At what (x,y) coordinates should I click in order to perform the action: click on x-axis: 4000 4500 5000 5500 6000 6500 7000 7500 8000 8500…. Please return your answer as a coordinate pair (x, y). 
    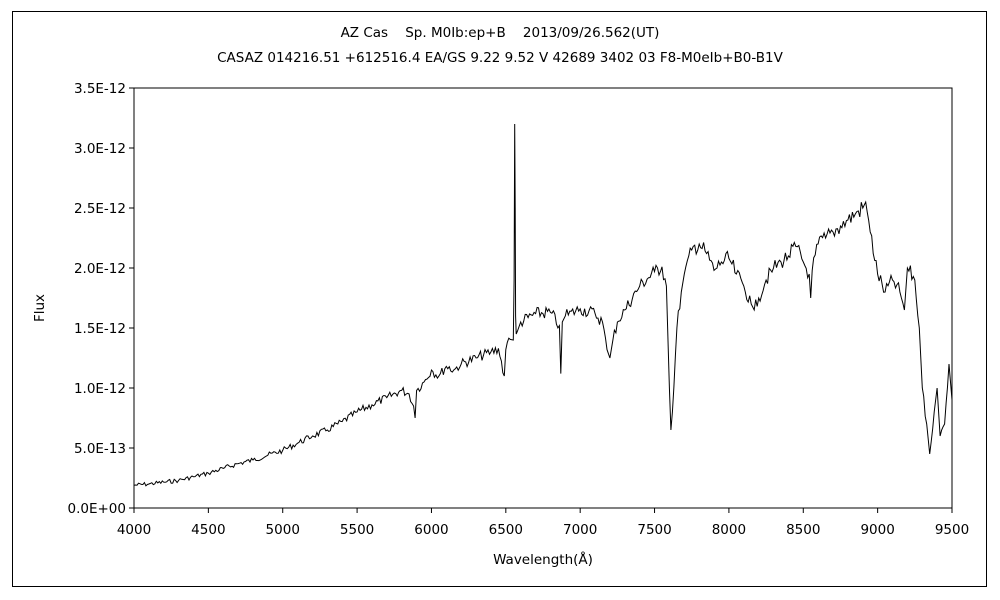
    Looking at the image, I should click on (543, 523).